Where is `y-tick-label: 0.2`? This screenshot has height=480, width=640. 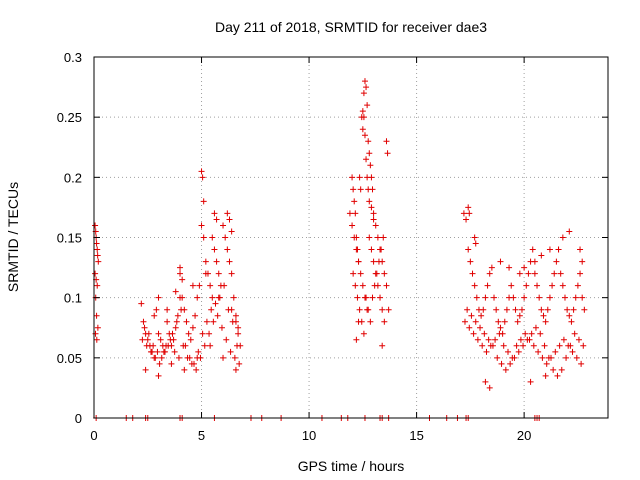
y-tick-label: 0.2 is located at coordinates (73, 177).